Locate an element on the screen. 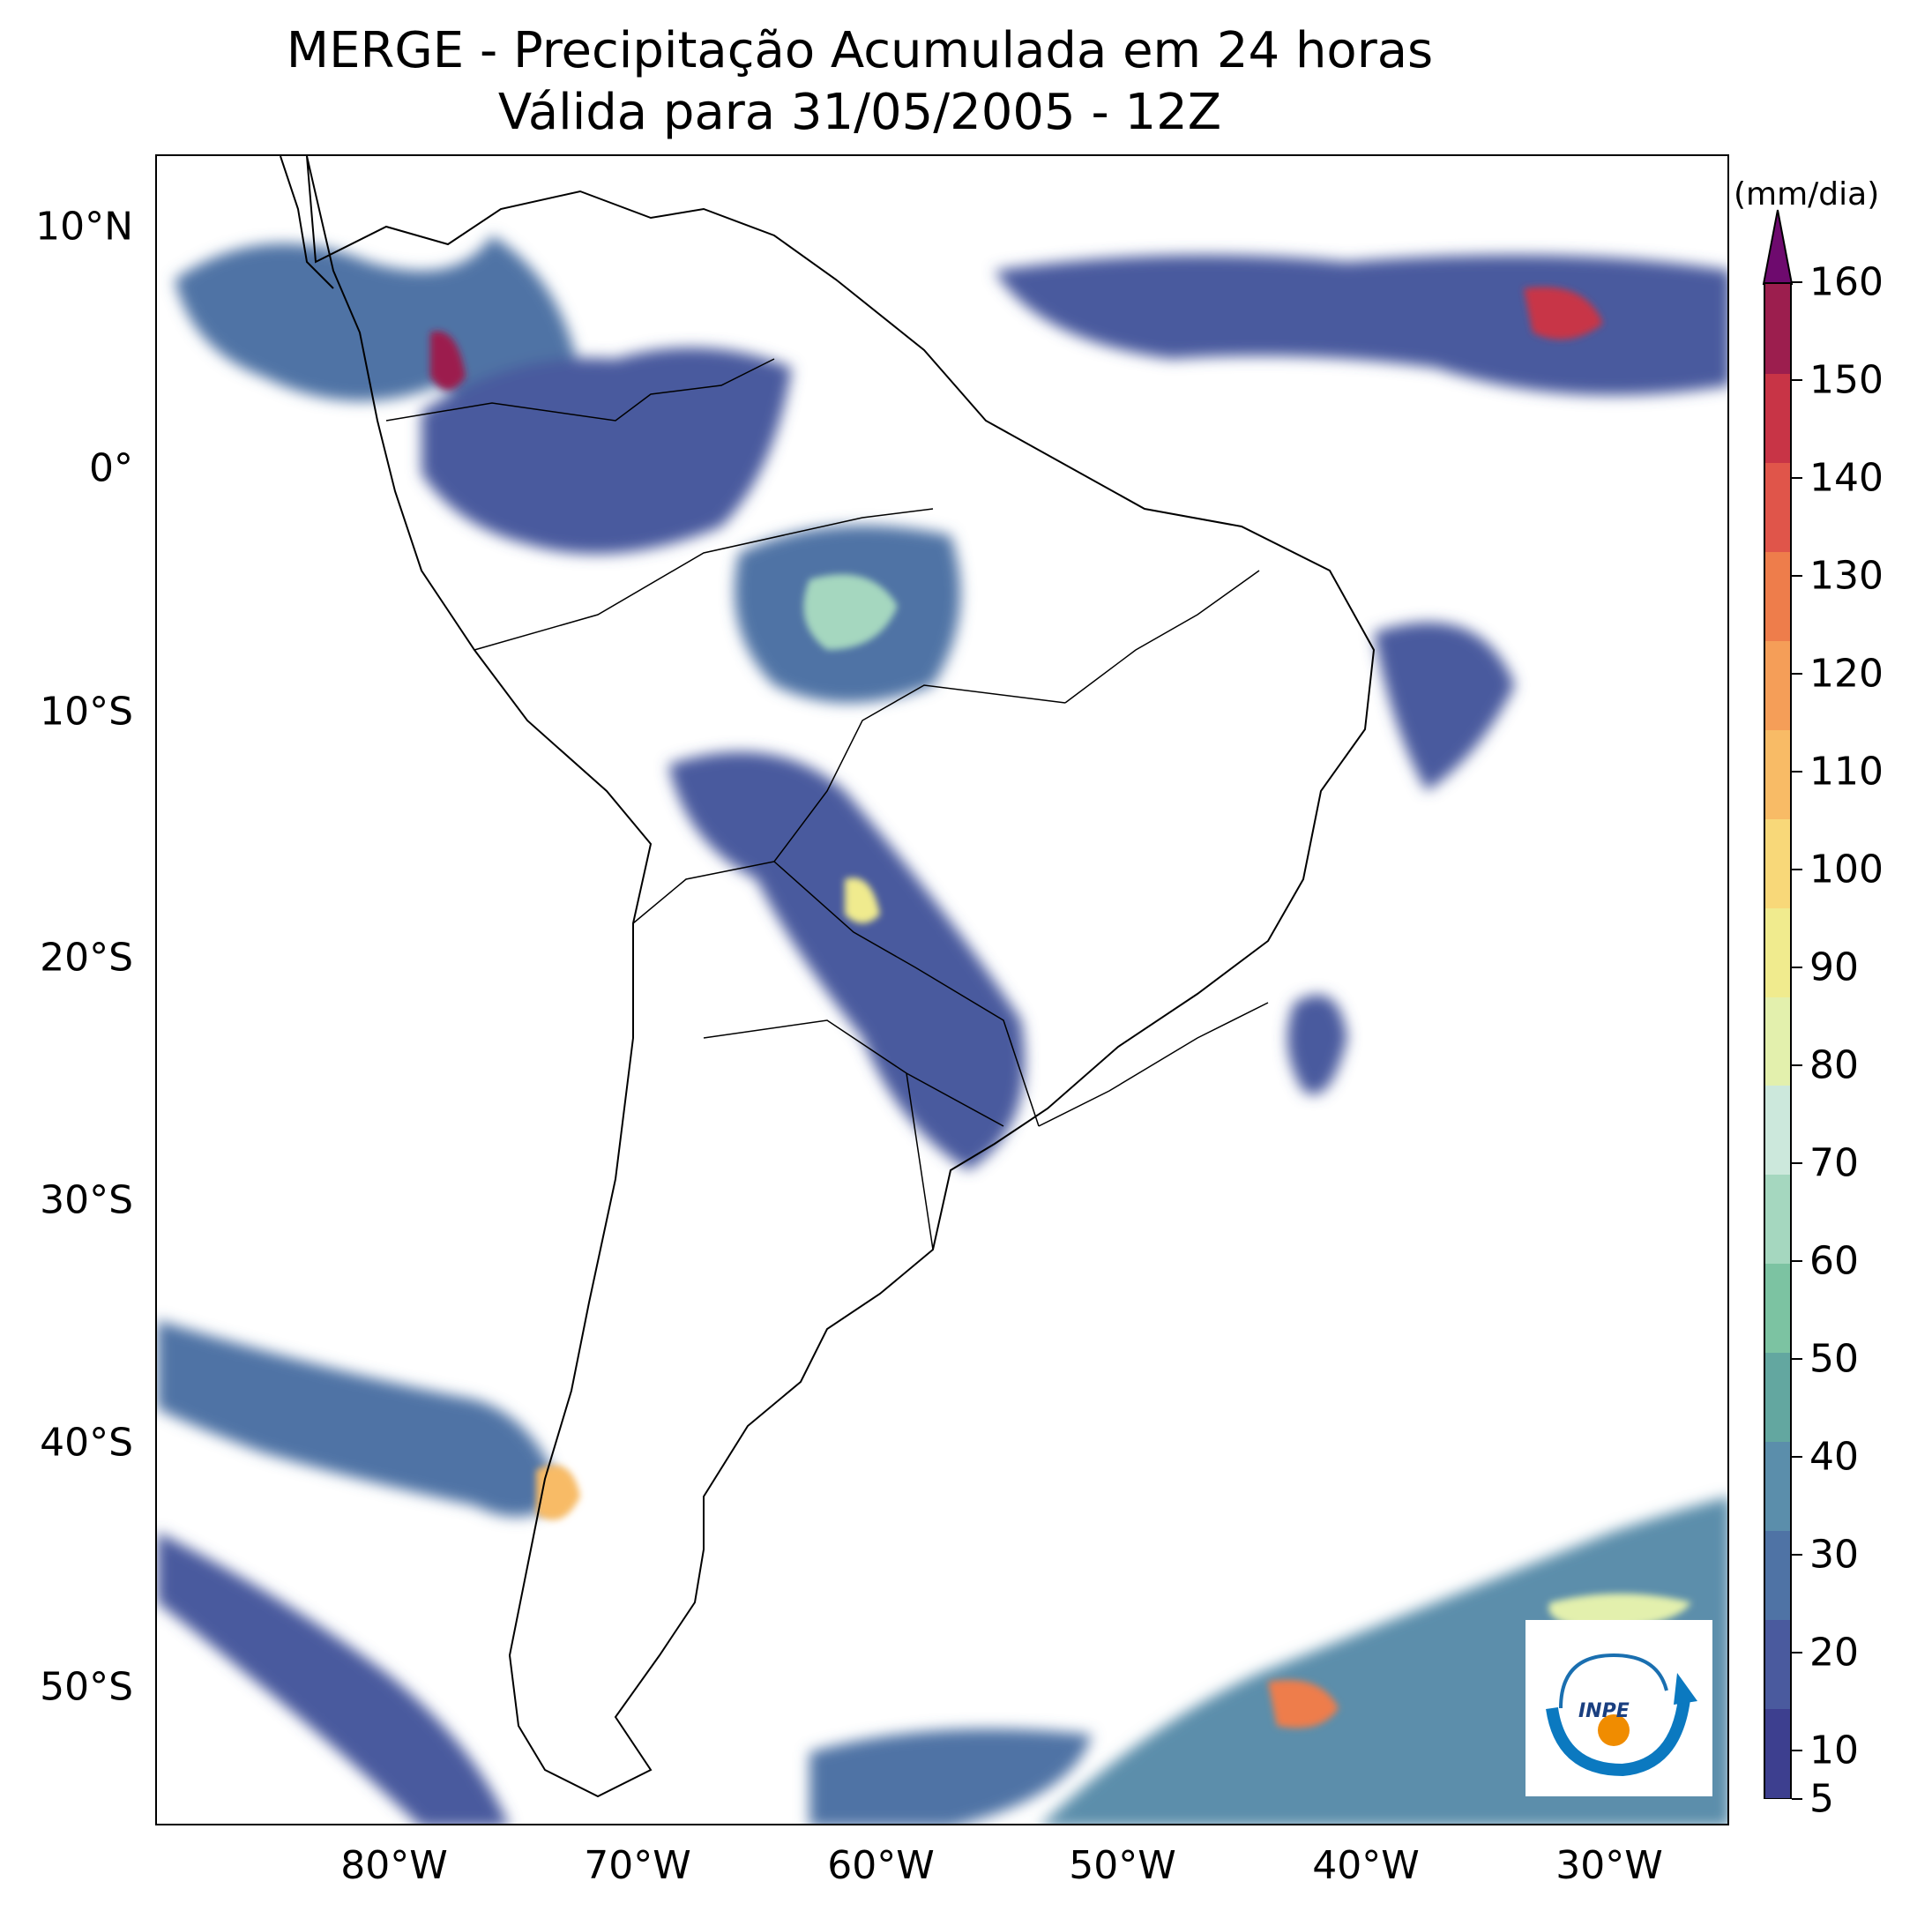 The width and height of the screenshot is (1932, 1911). colorbar-tick-label: 150 is located at coordinates (1846, 380).